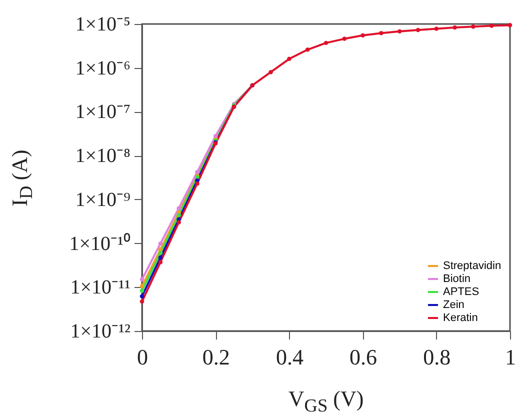 Image resolution: width=522 pixels, height=420 pixels. I want to click on legend-label: APTES, so click(461, 292).